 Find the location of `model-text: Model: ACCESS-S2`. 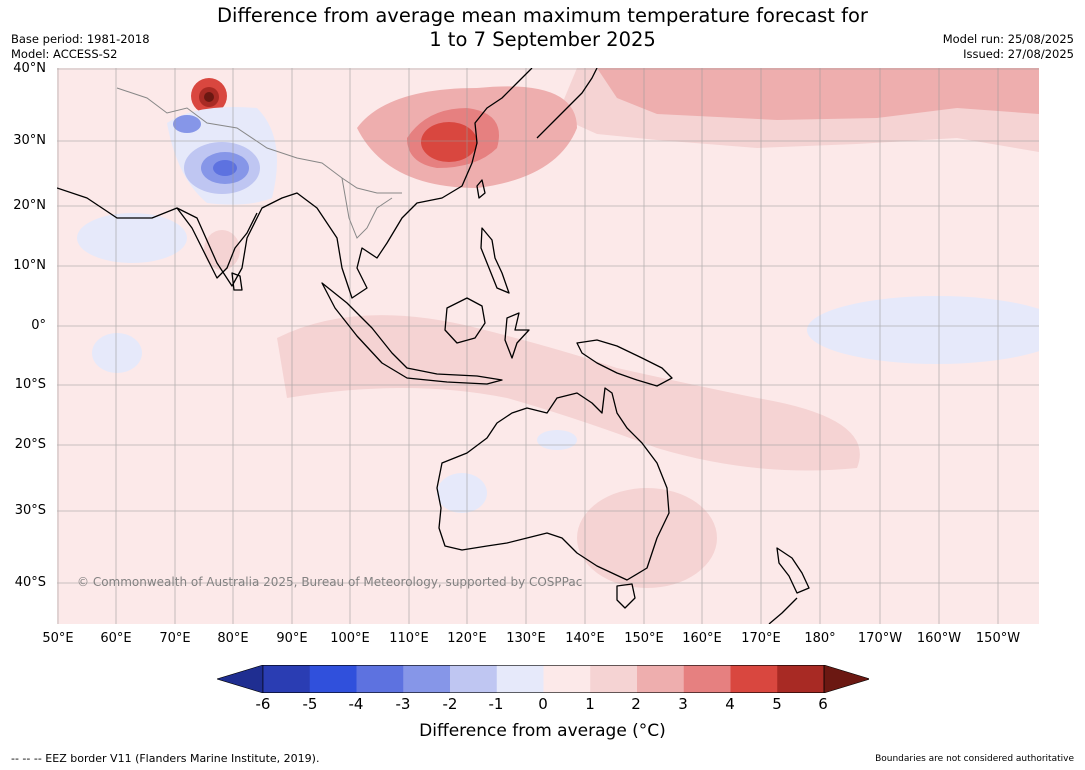

model-text: Model: ACCESS-S2 is located at coordinates (64, 54).